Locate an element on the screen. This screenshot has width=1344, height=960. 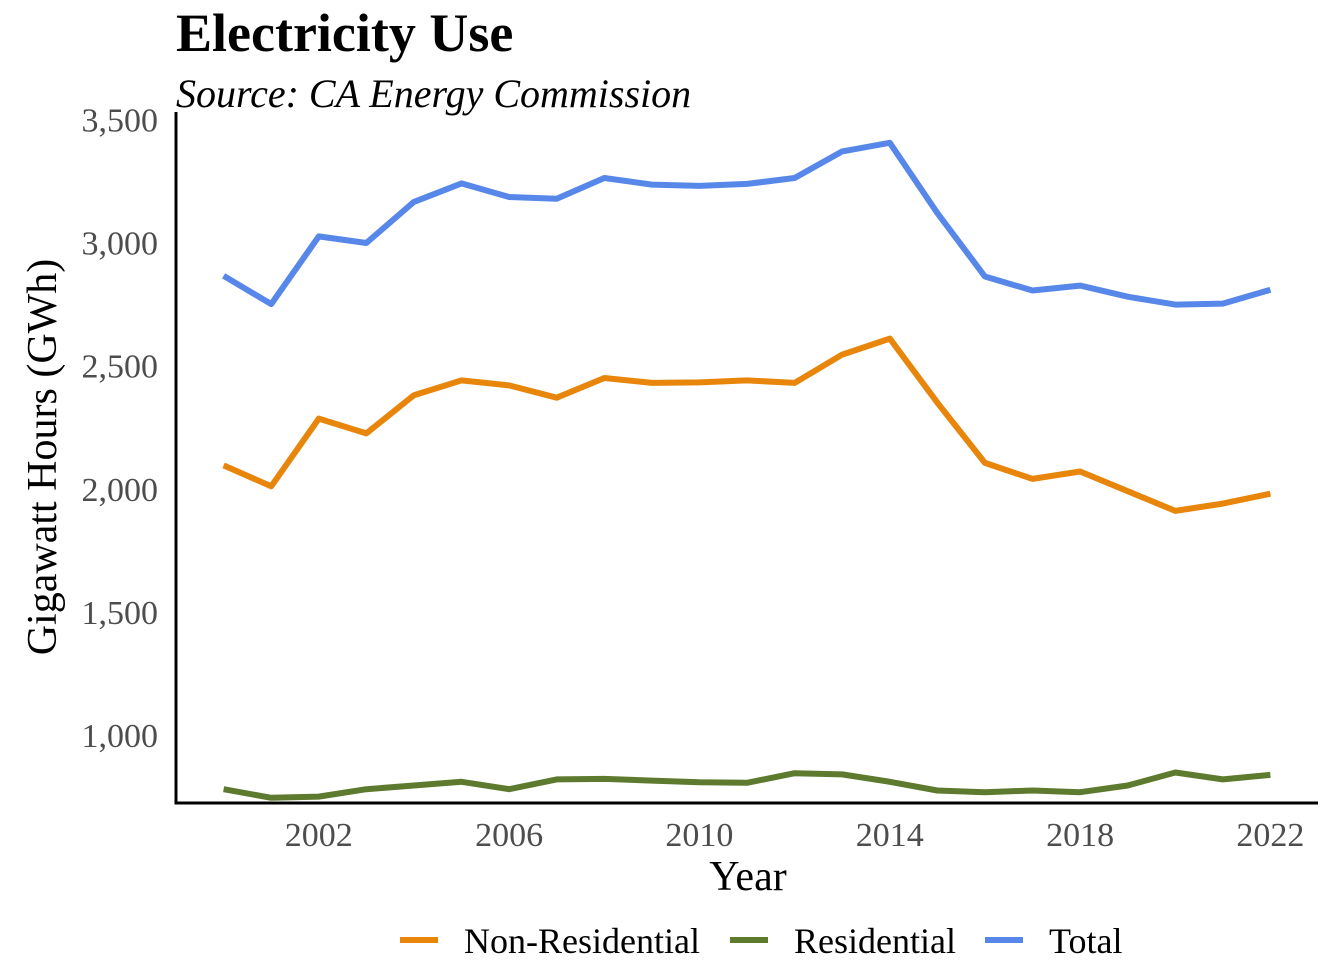
legend-label-residential: Residential is located at coordinates (875, 940).